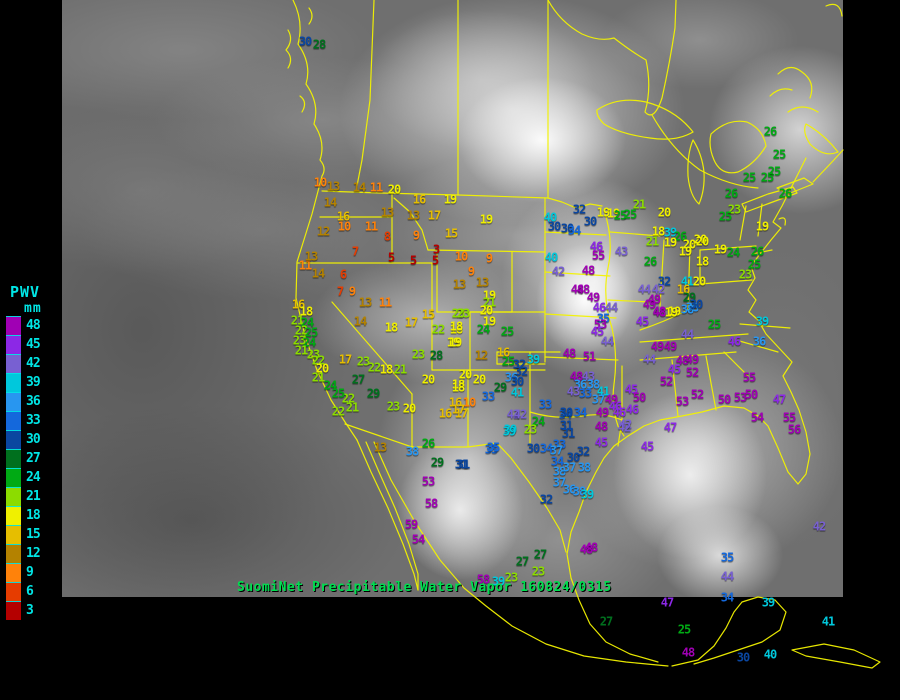  What do you see at coordinates (680, 236) in the screenshot?
I see `station-value: 26` at bounding box center [680, 236].